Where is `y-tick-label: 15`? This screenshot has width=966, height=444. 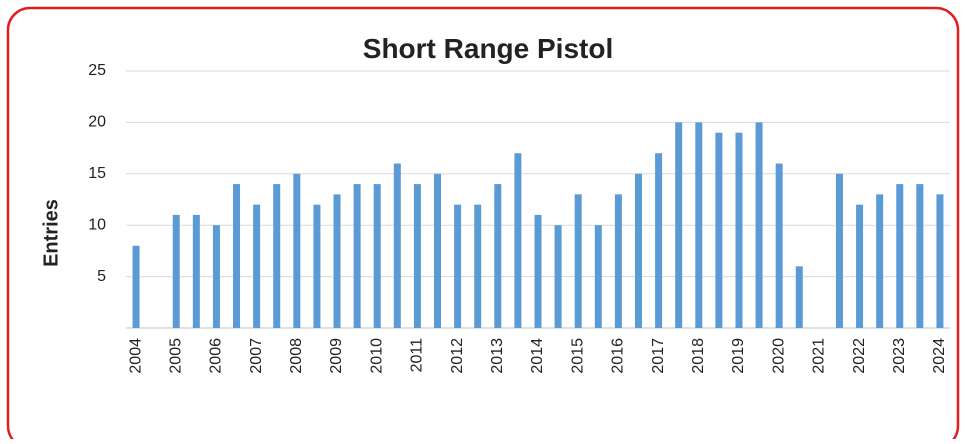
y-tick-label: 15 is located at coordinates (97, 173).